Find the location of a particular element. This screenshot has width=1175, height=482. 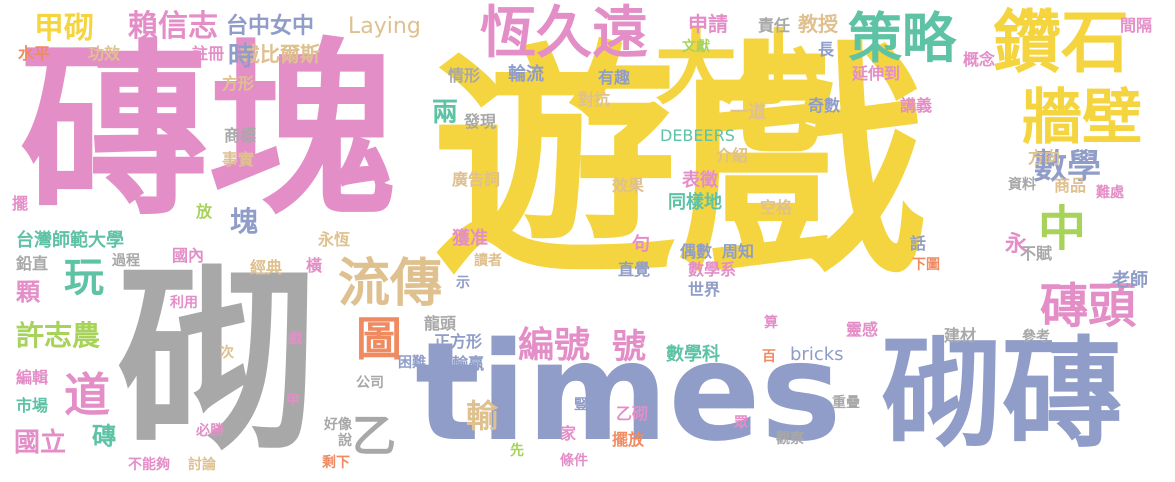

word-qi: 砌 is located at coordinates (218, 361).